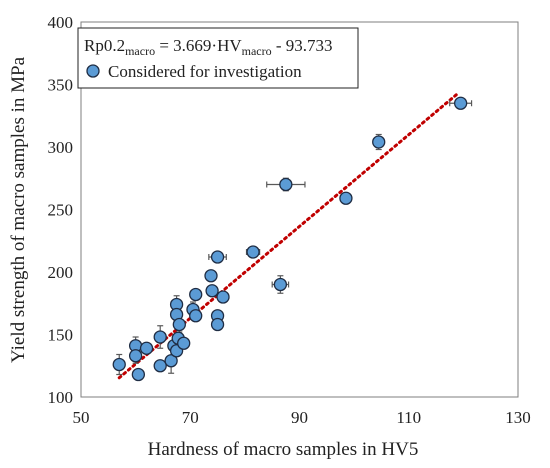 Image resolution: width=550 pixels, height=468 pixels. I want to click on legend-box, so click(218, 58).